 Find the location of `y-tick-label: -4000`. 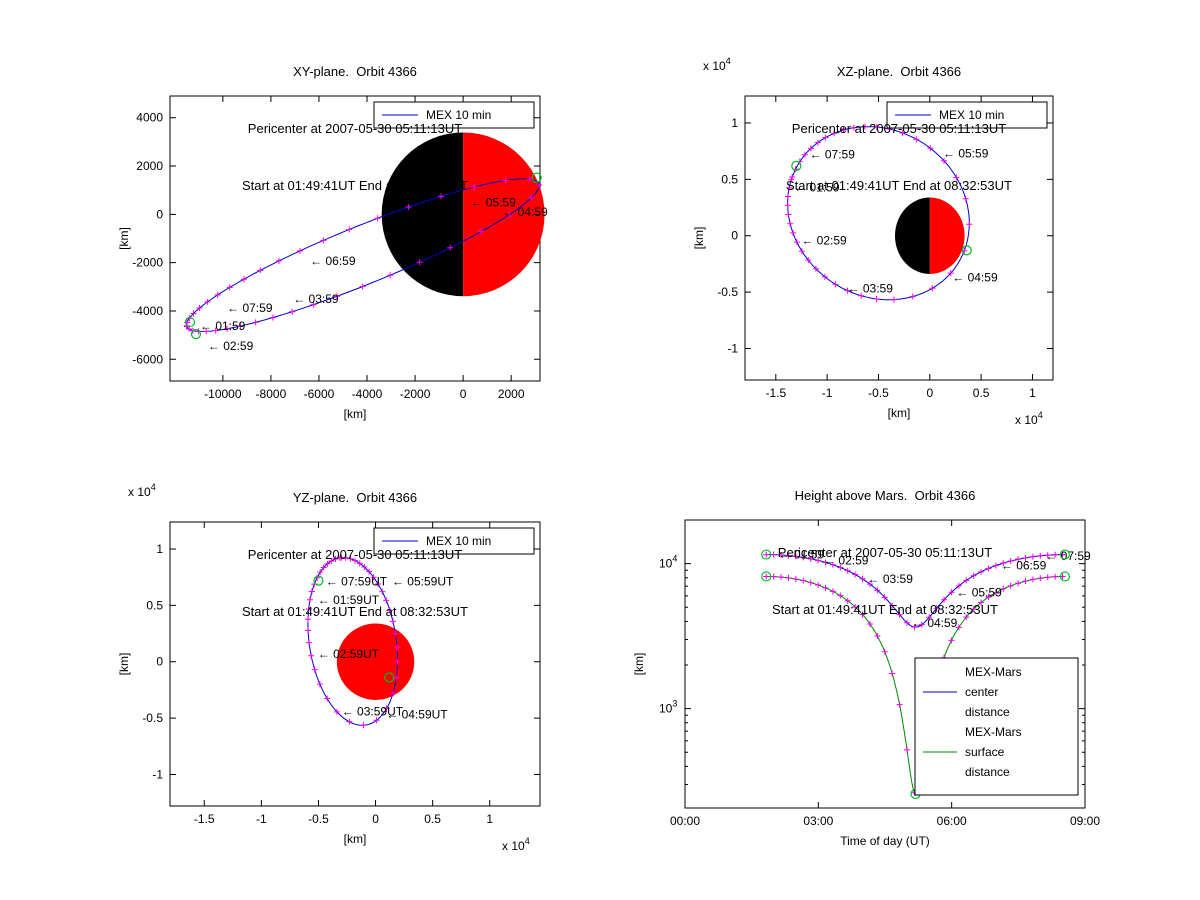

y-tick-label: -4000 is located at coordinates (147, 311).